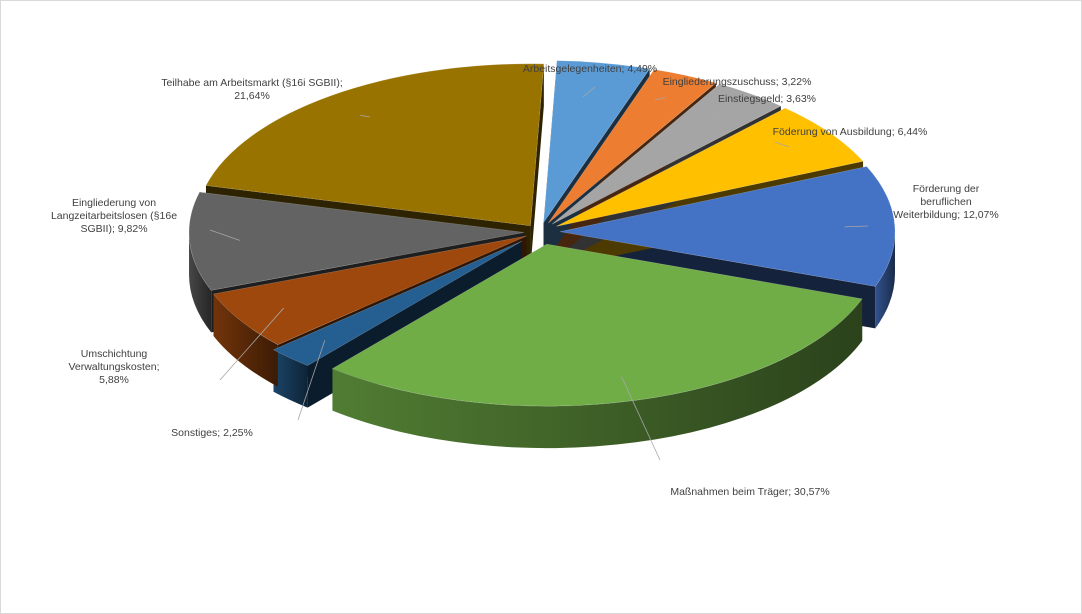 The image size is (1082, 614). I want to click on pie-slice-foerderung-der-beruflichen-weiterbildung, so click(727, 226).